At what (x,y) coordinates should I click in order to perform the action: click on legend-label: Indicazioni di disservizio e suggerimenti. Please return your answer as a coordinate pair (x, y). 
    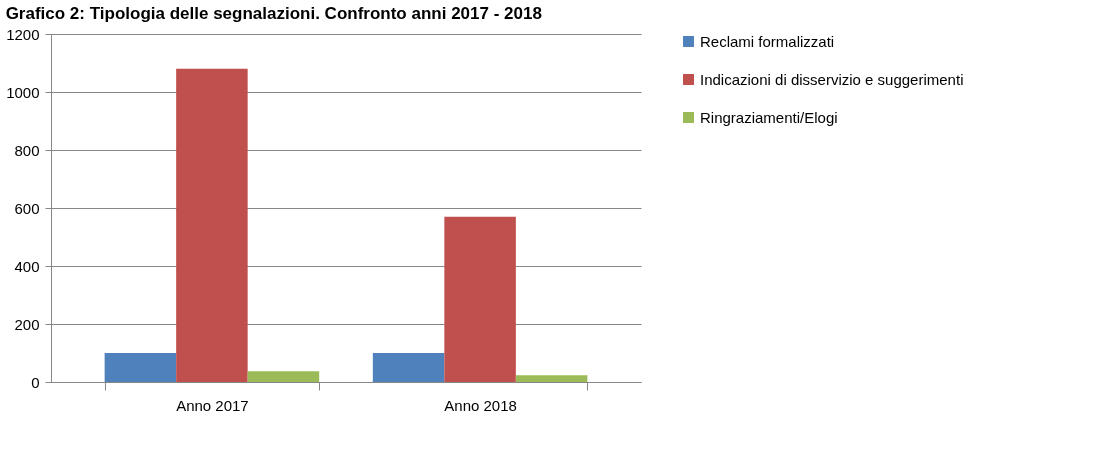
    Looking at the image, I should click on (832, 79).